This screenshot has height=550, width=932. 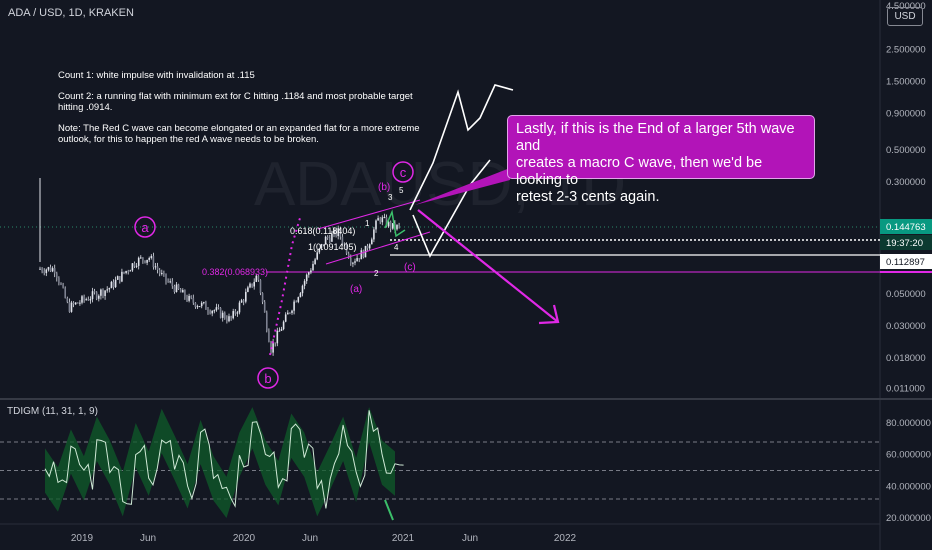 What do you see at coordinates (145, 227) in the screenshot?
I see `wave-a-label: a` at bounding box center [145, 227].